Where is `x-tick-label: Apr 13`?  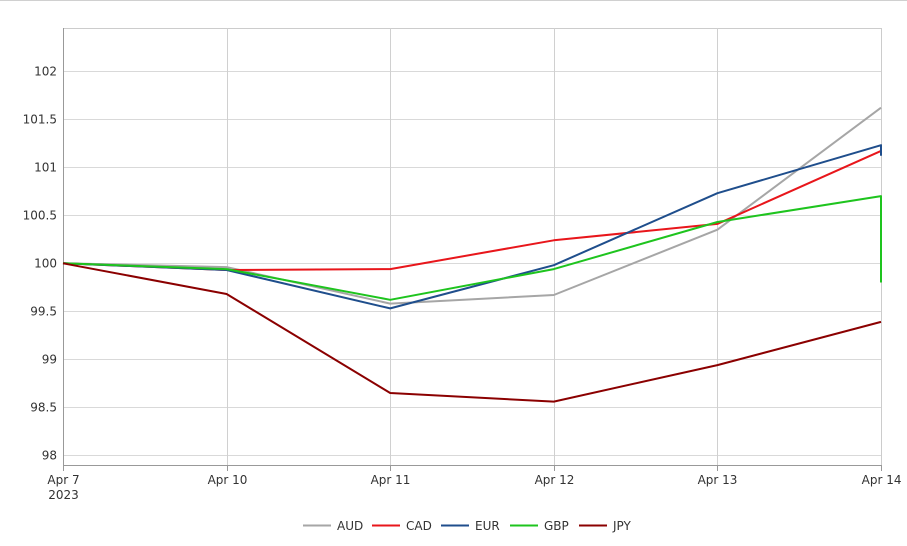 x-tick-label: Apr 13 is located at coordinates (718, 480).